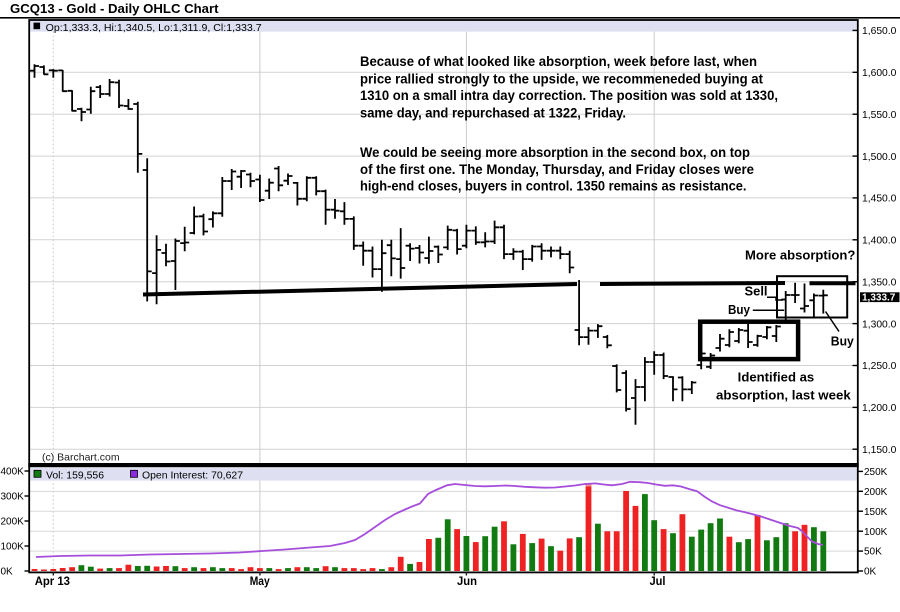  I want to click on svg-text: 300K, so click(13, 497).